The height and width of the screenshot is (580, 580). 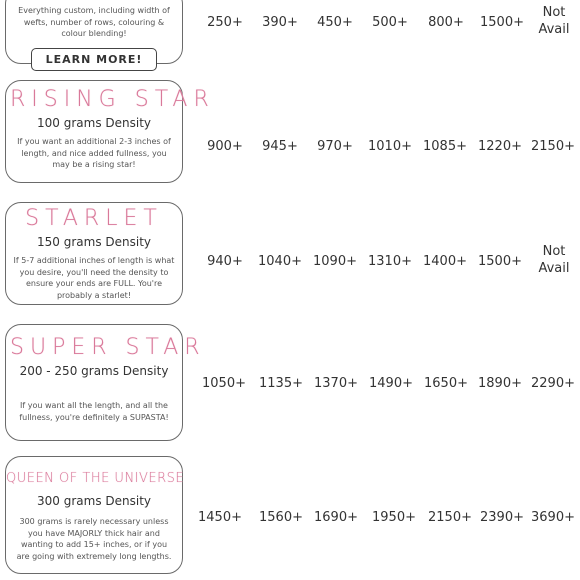 I want to click on price-cell: 1220+, so click(x=500, y=146).